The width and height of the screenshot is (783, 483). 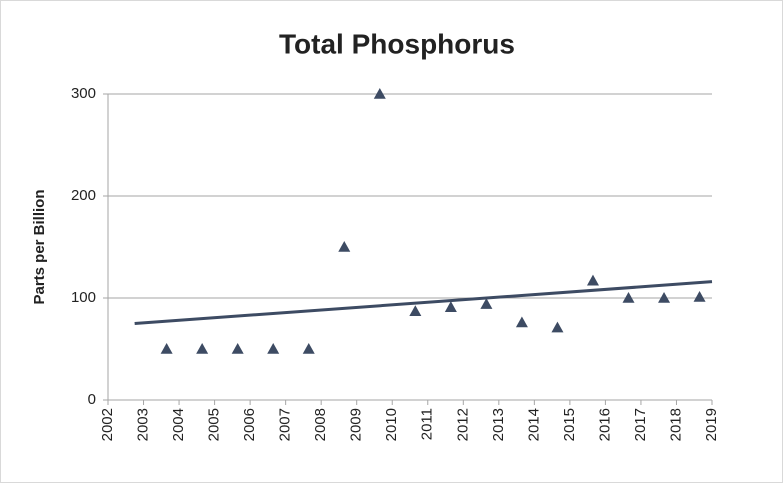 I want to click on x-tick-label: 2011, so click(x=427, y=424).